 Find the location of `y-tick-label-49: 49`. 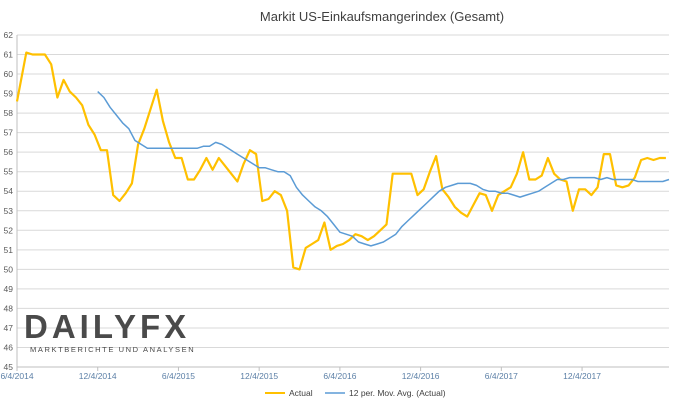

y-tick-label-49: 49 is located at coordinates (9, 289).